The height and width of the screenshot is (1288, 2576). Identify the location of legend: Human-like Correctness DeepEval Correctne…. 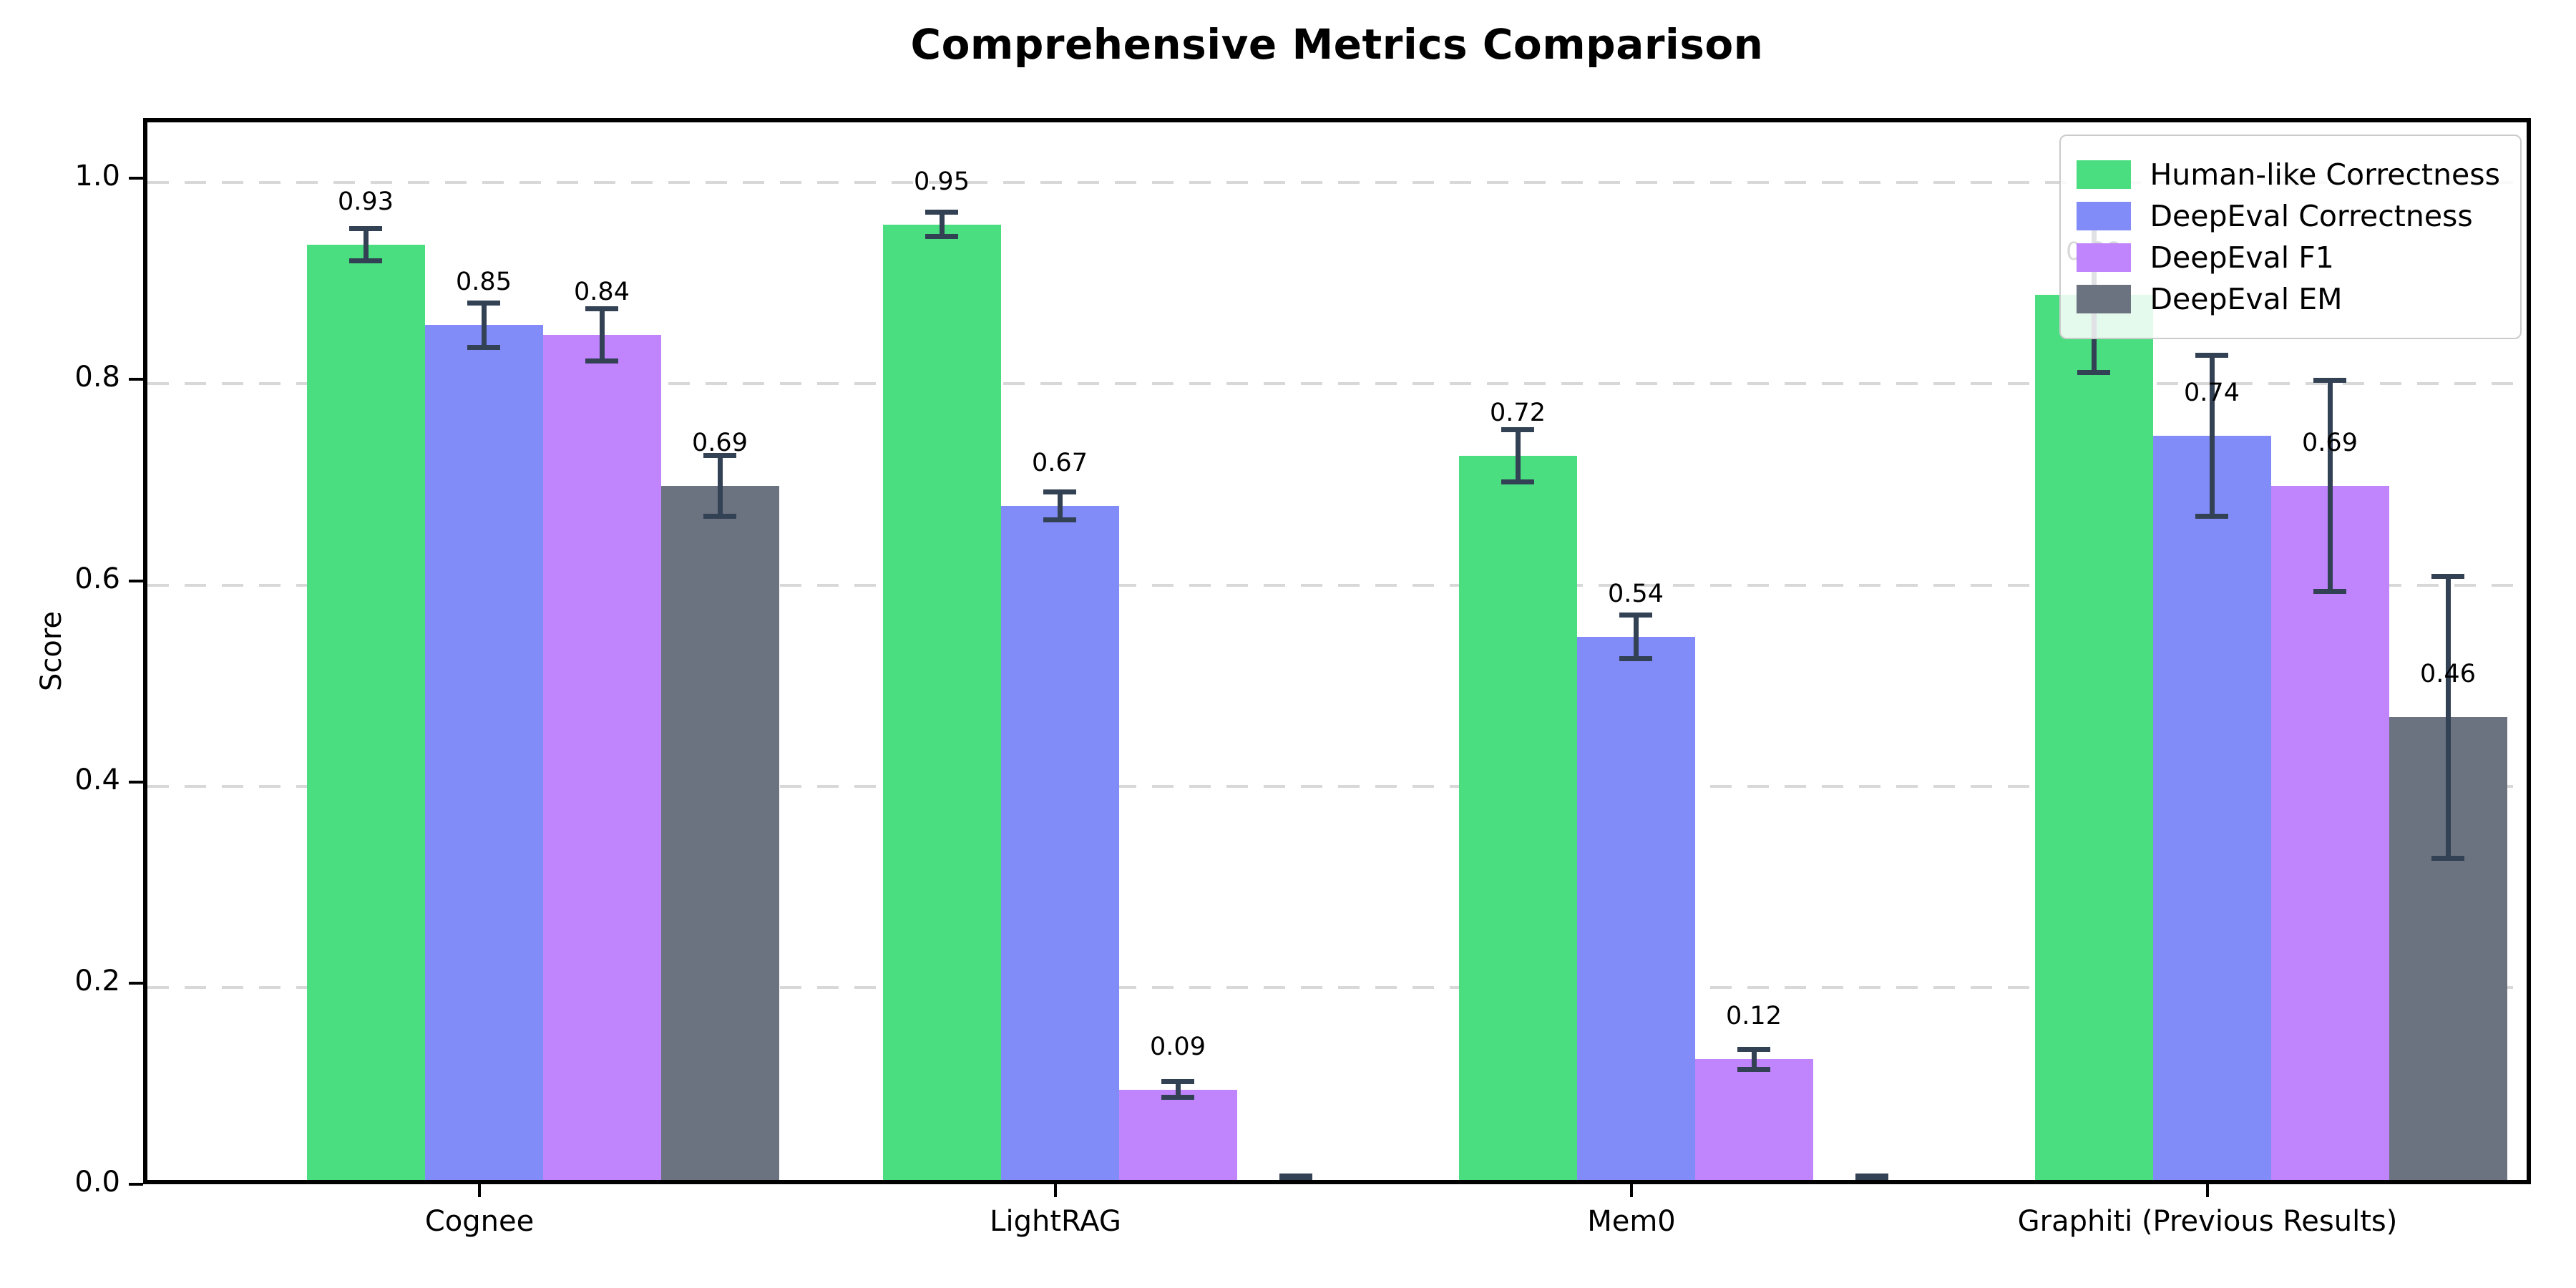
(2290, 237).